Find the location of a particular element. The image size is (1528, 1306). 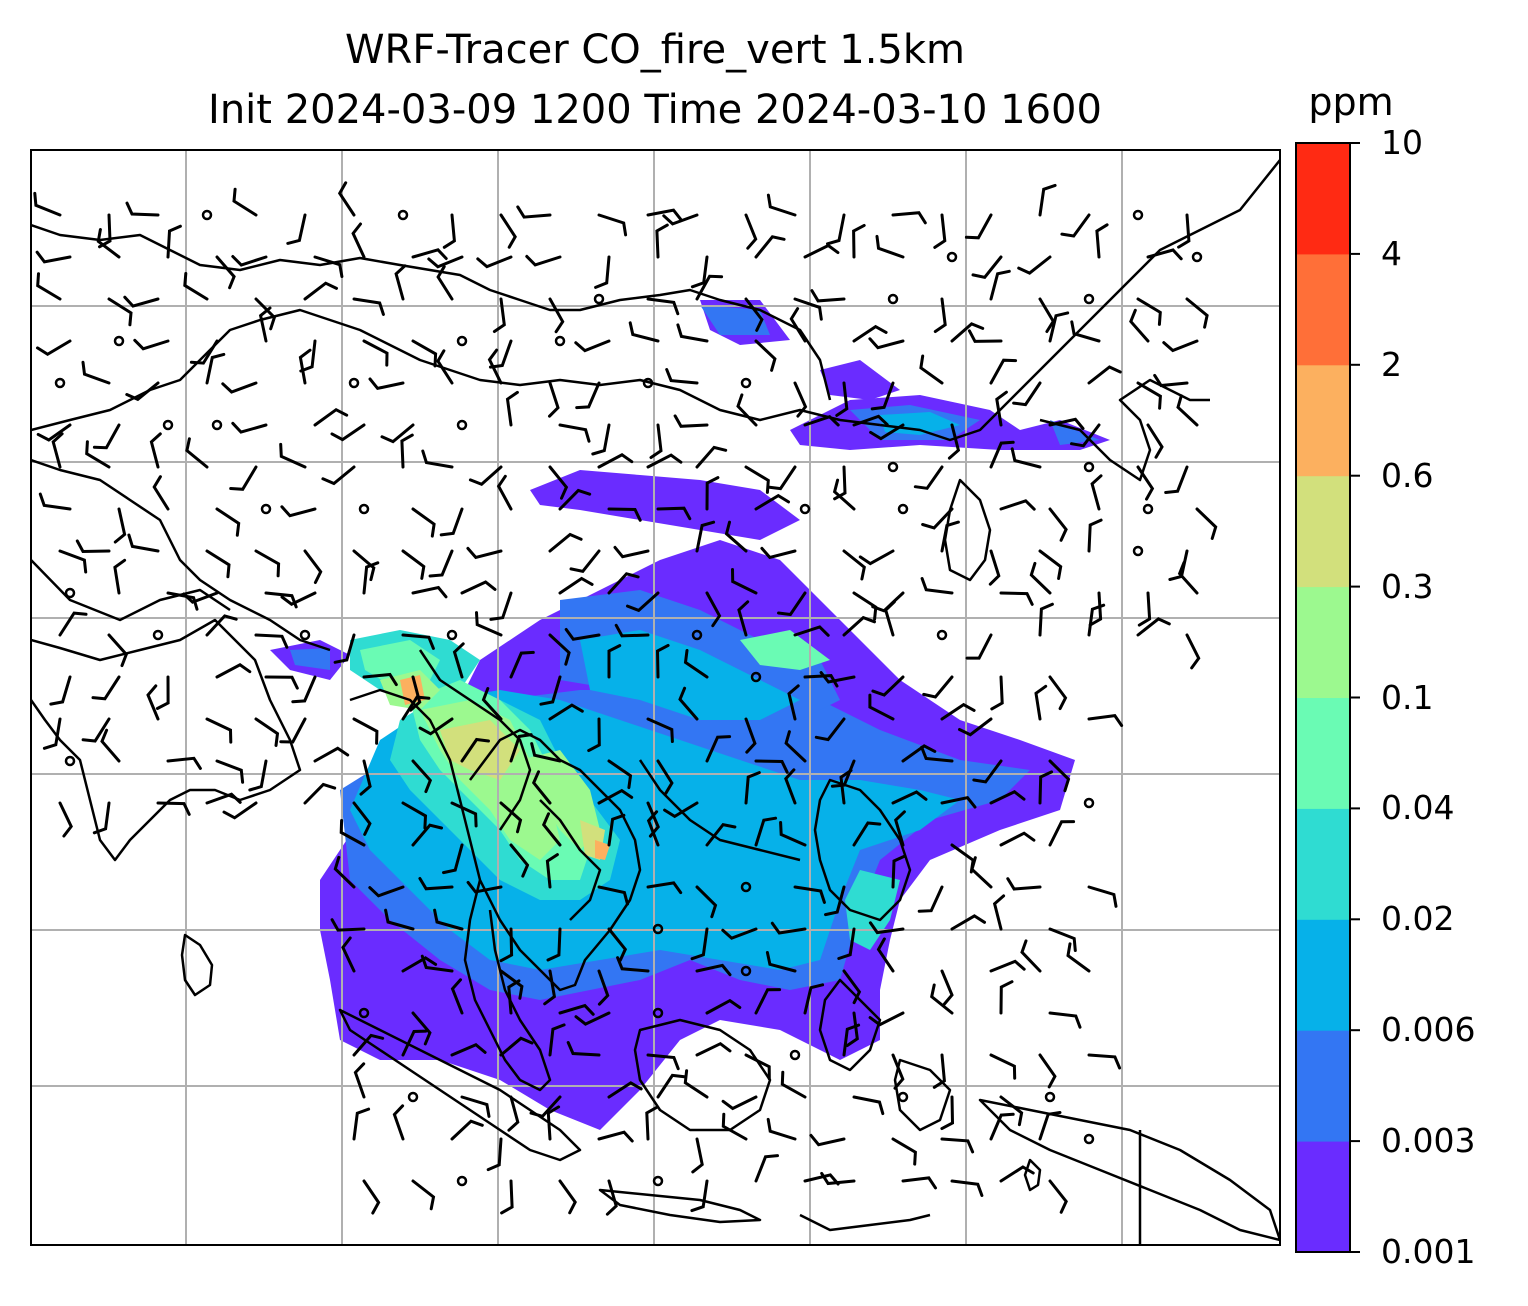

coastline-new-guinea is located at coordinates (1129, 1170).